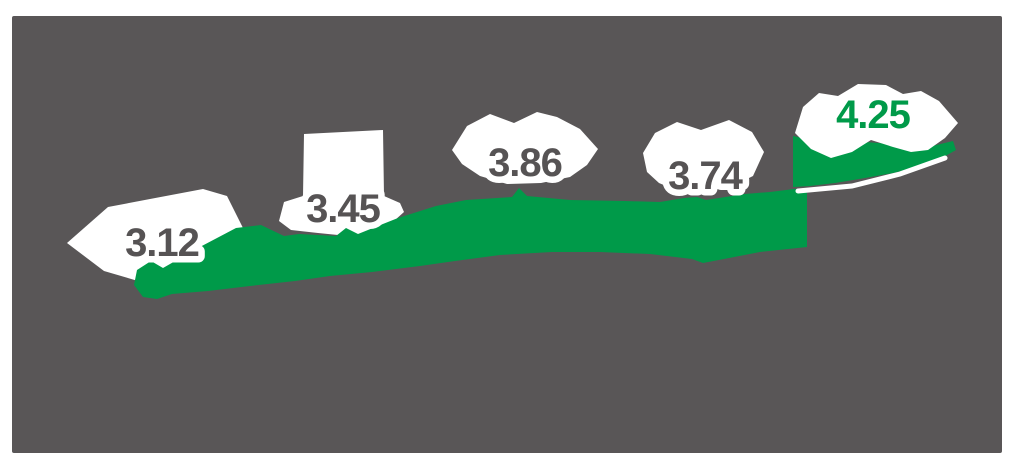 The image size is (1017, 466). What do you see at coordinates (706, 176) in the screenshot?
I see `data-label-4: 3.74` at bounding box center [706, 176].